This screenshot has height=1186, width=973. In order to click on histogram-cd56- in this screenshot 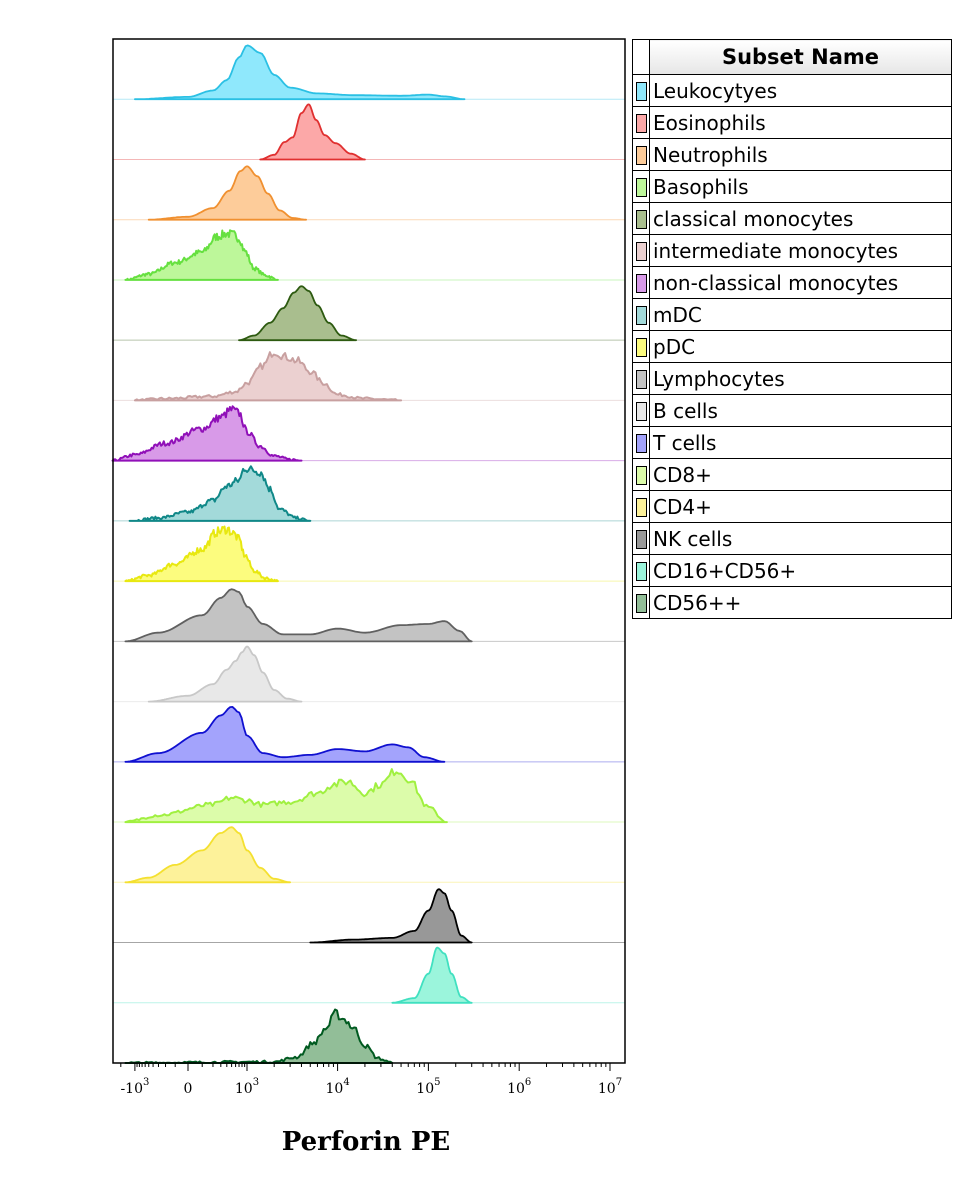, I will do `click(259, 1036)`.